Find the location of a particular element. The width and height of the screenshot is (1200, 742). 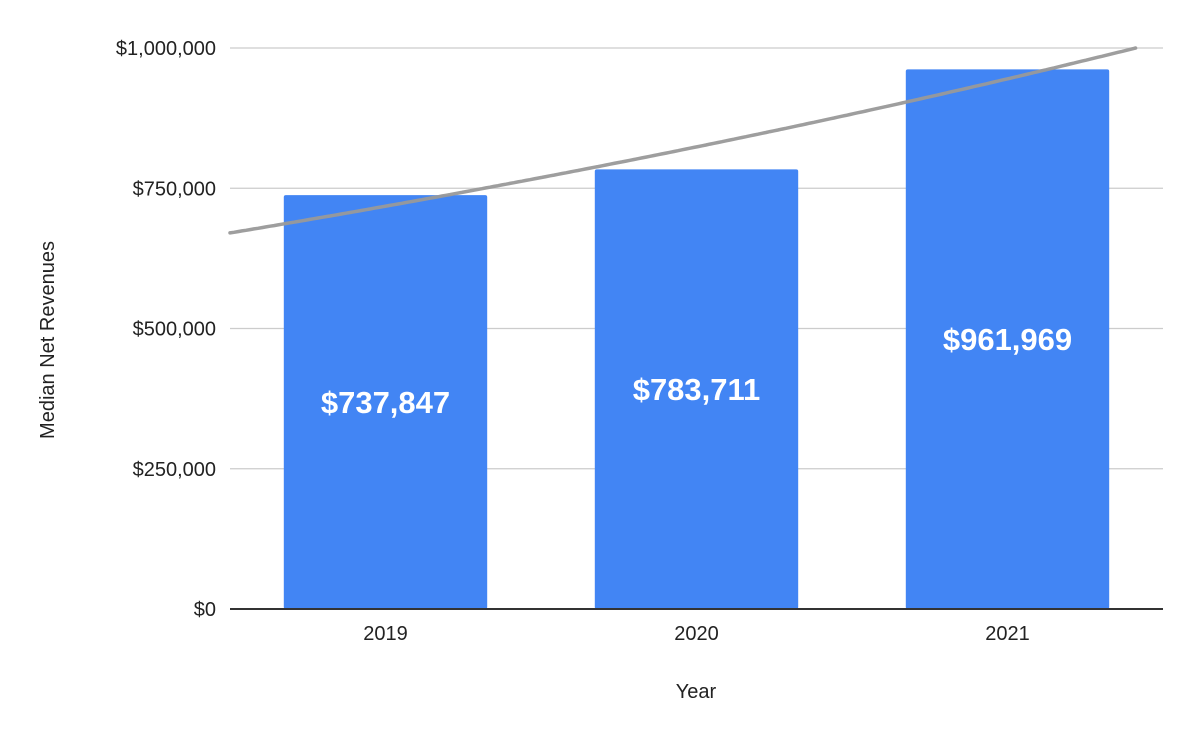

bar-2019 is located at coordinates (385, 402).